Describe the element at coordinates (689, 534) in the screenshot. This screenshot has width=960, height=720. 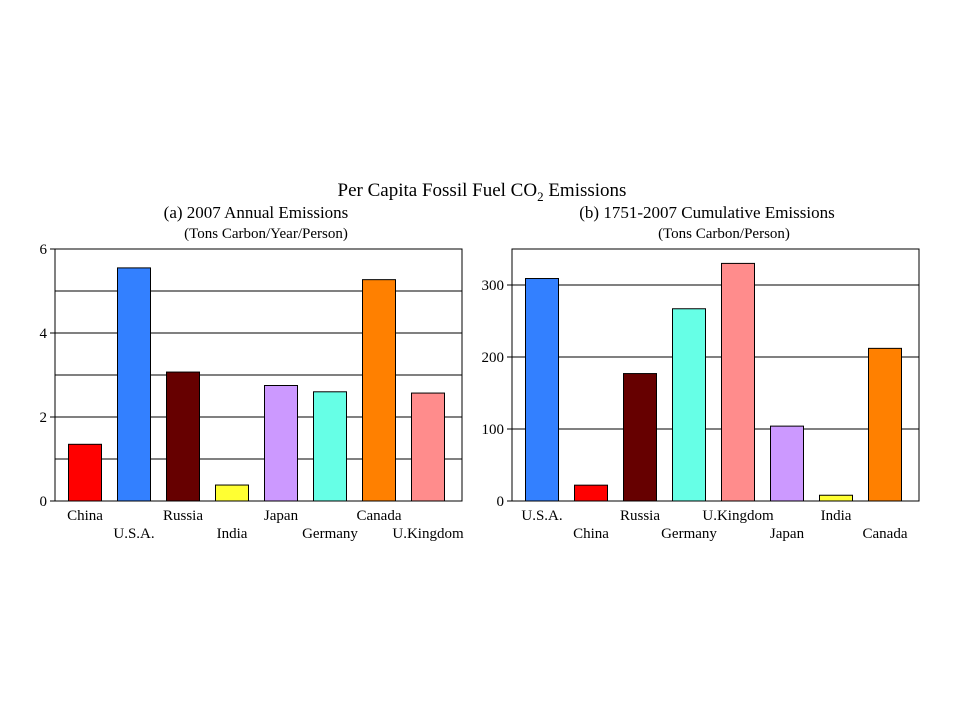
I see `panel-b-category-label: Germany` at that location.